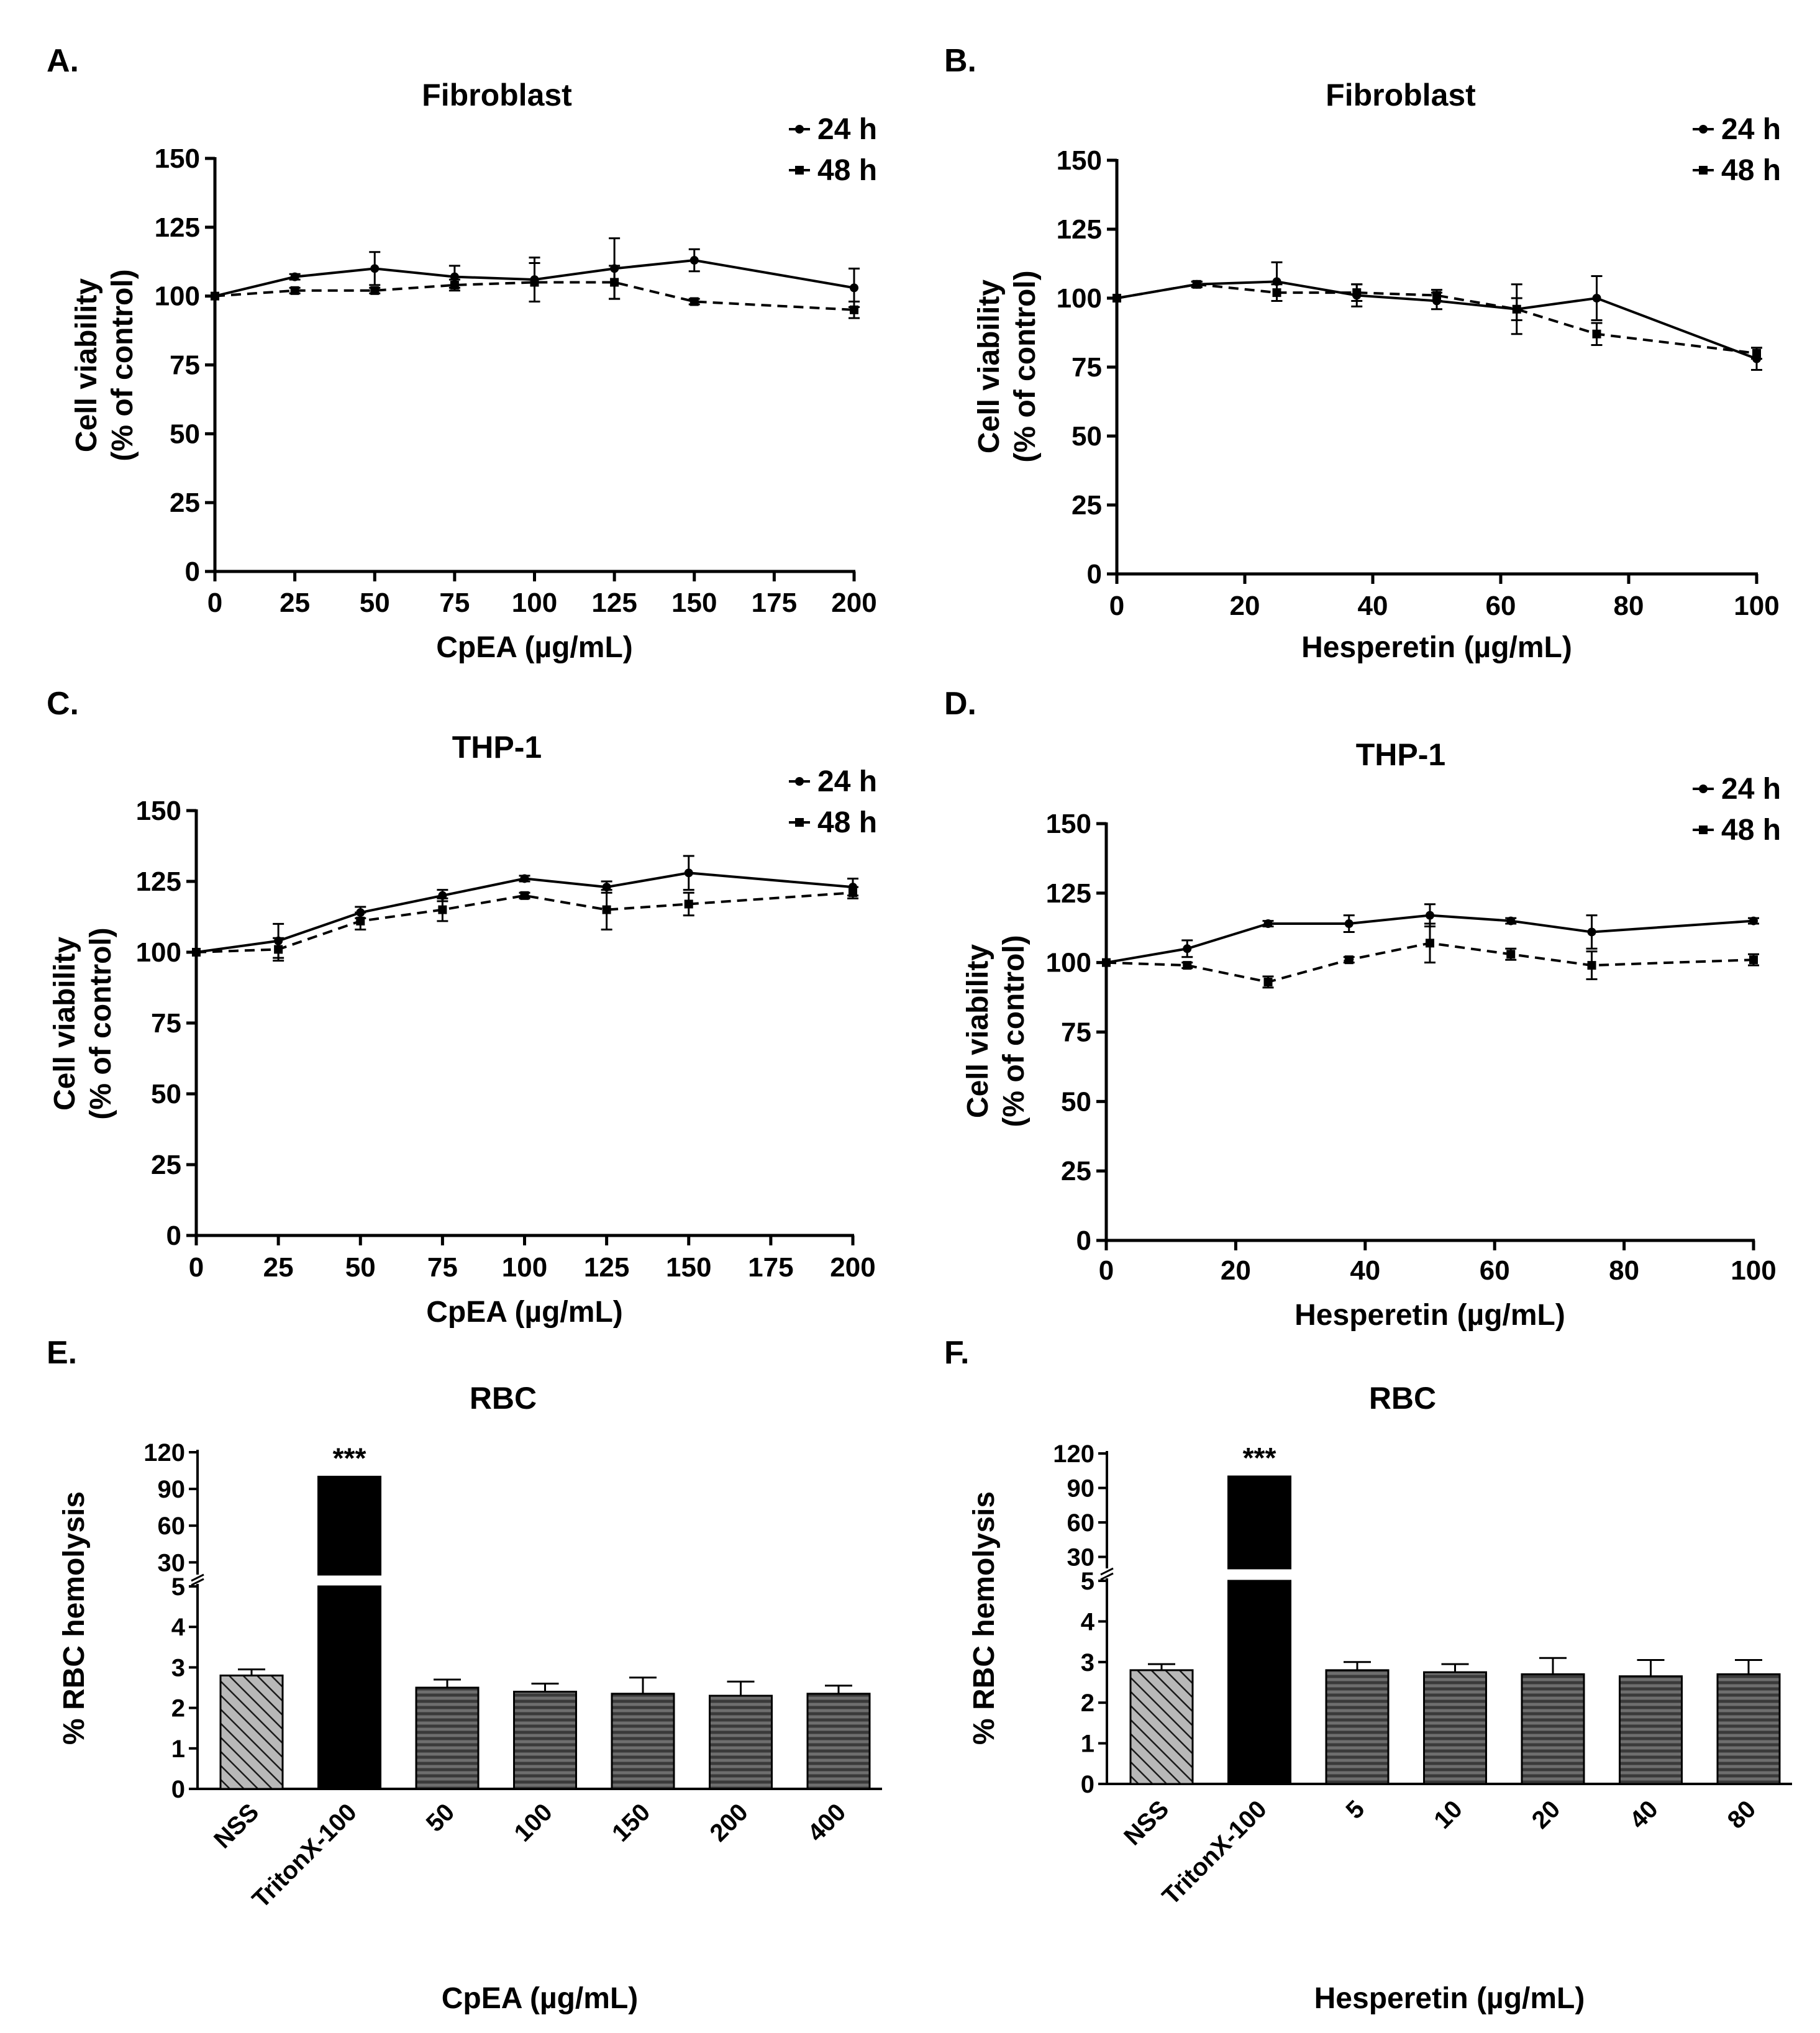  What do you see at coordinates (497, 95) in the screenshot?
I see `chart-title: Fibroblast` at bounding box center [497, 95].